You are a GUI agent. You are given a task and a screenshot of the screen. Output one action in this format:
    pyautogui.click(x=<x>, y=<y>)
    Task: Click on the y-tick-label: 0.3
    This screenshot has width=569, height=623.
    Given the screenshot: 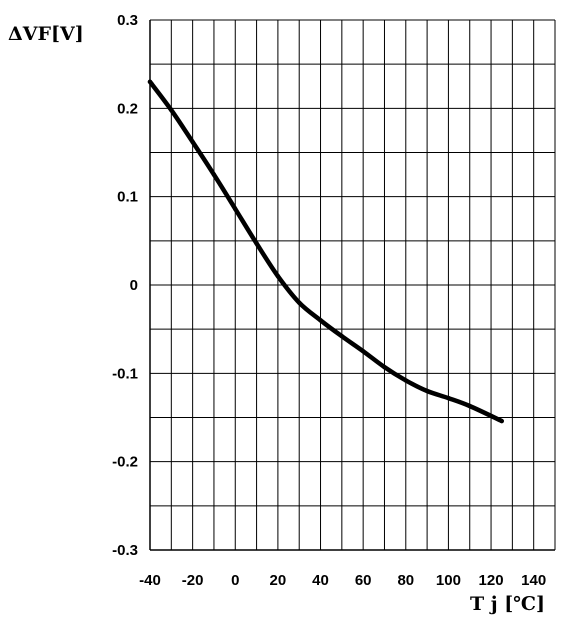 What is the action you would take?
    pyautogui.click(x=127, y=20)
    